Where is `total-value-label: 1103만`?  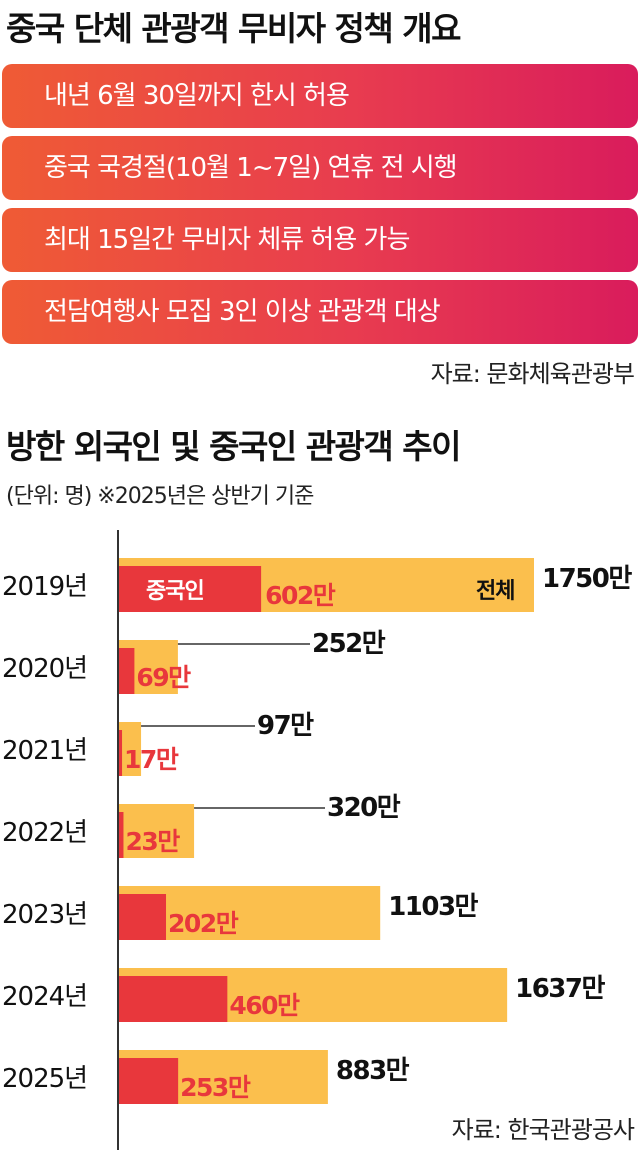 total-value-label: 1103만 is located at coordinates (433, 907).